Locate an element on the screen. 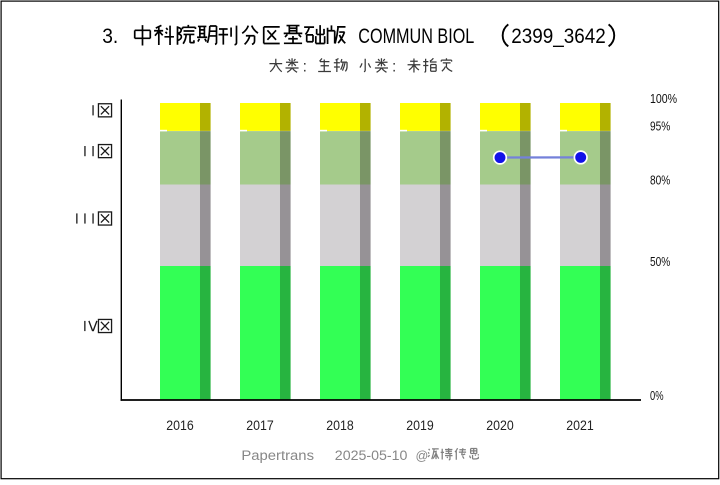  svg-text: COMMUN BIOL is located at coordinates (416, 36).